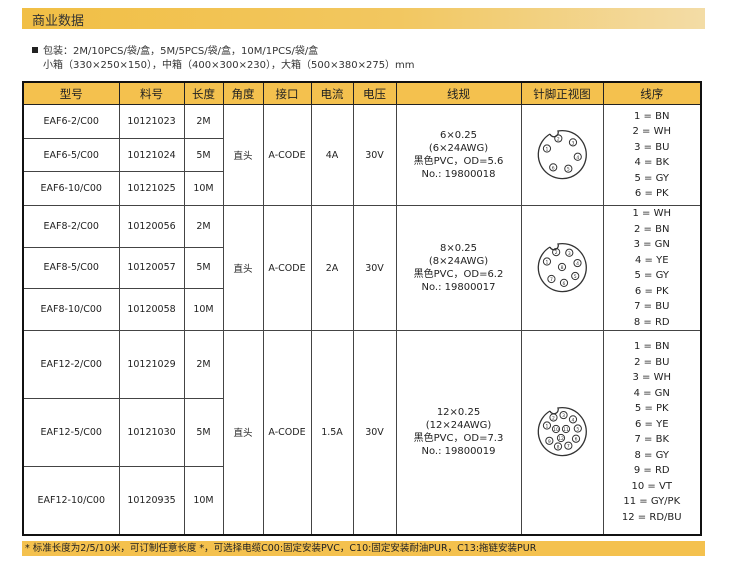 The image size is (745, 575). Describe the element at coordinates (151, 188) in the screenshot. I see `part-number-cell: 10121025` at that location.